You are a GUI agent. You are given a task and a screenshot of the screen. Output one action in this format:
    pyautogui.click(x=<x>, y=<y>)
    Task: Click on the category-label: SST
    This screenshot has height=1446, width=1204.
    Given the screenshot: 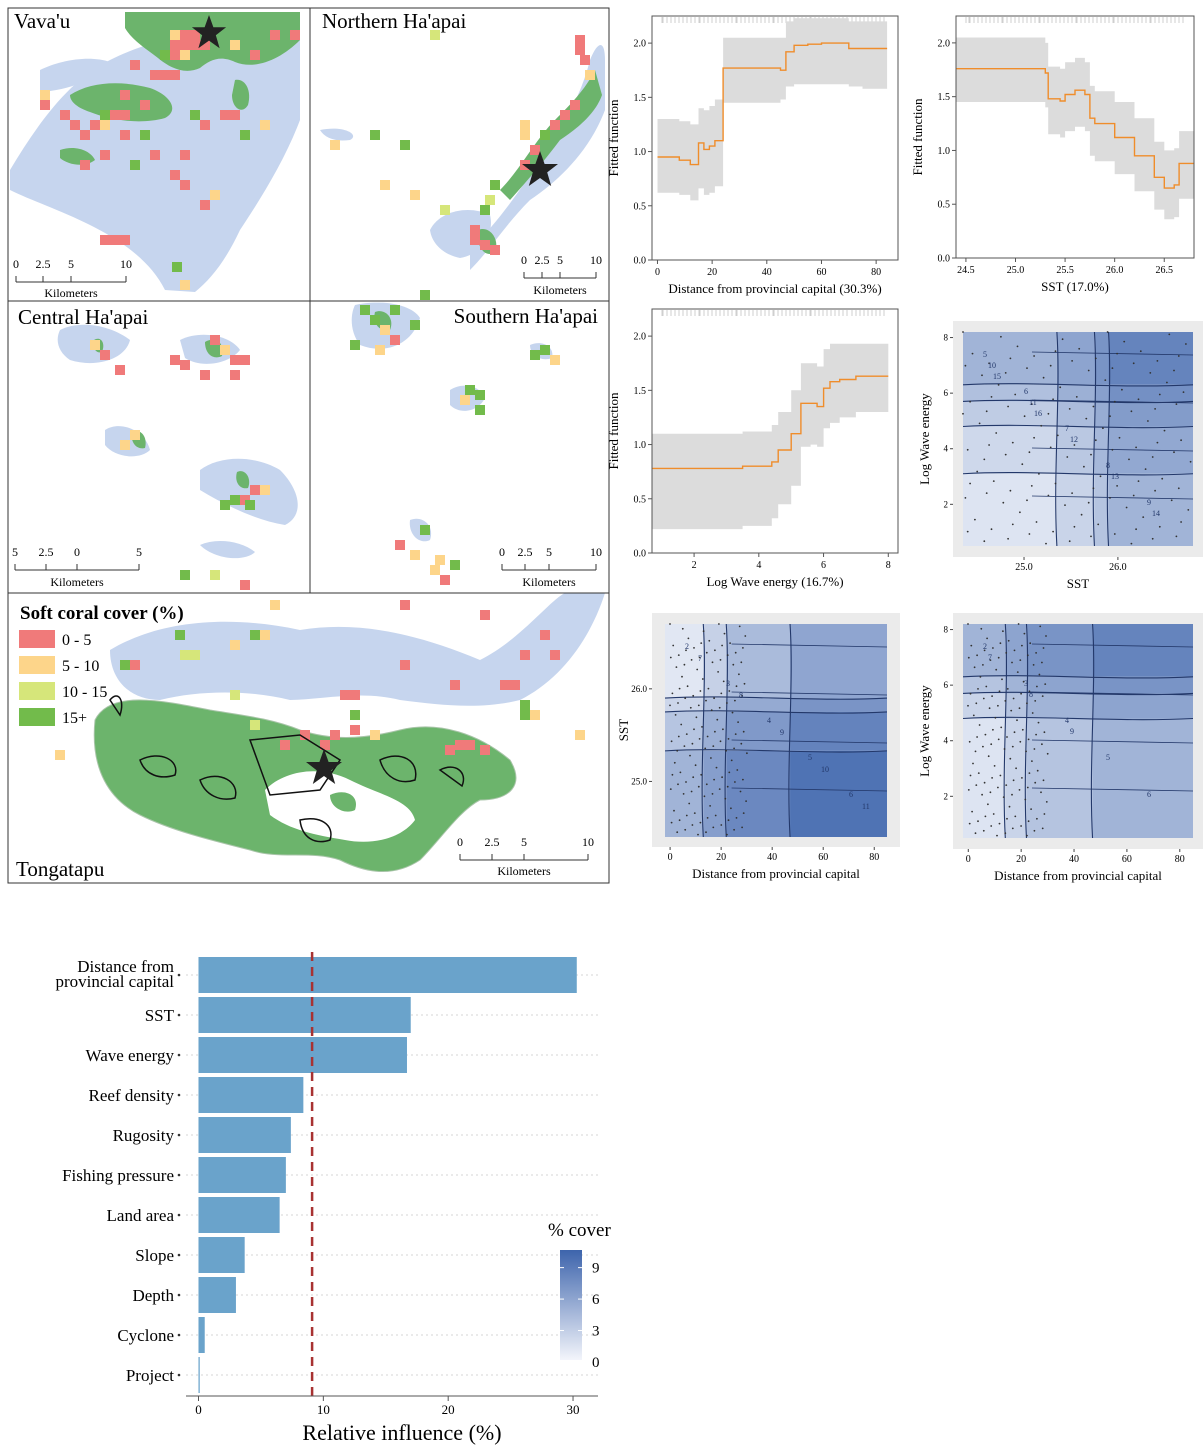 What is the action you would take?
    pyautogui.click(x=160, y=1015)
    